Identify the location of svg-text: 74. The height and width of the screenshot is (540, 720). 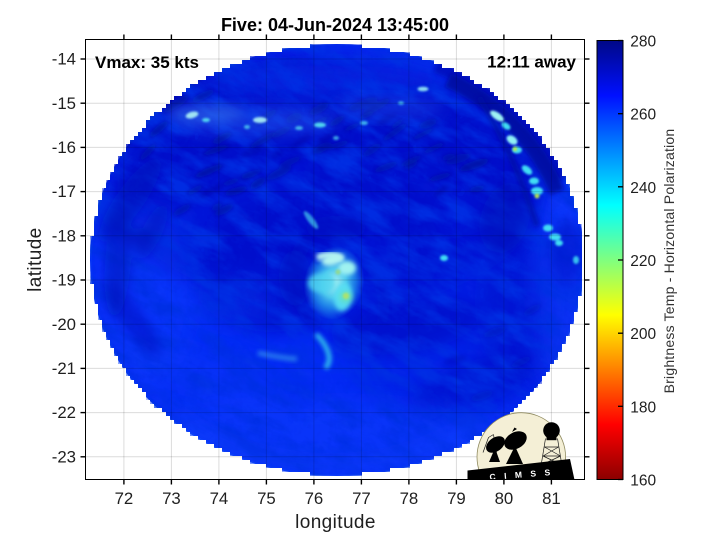
(219, 498).